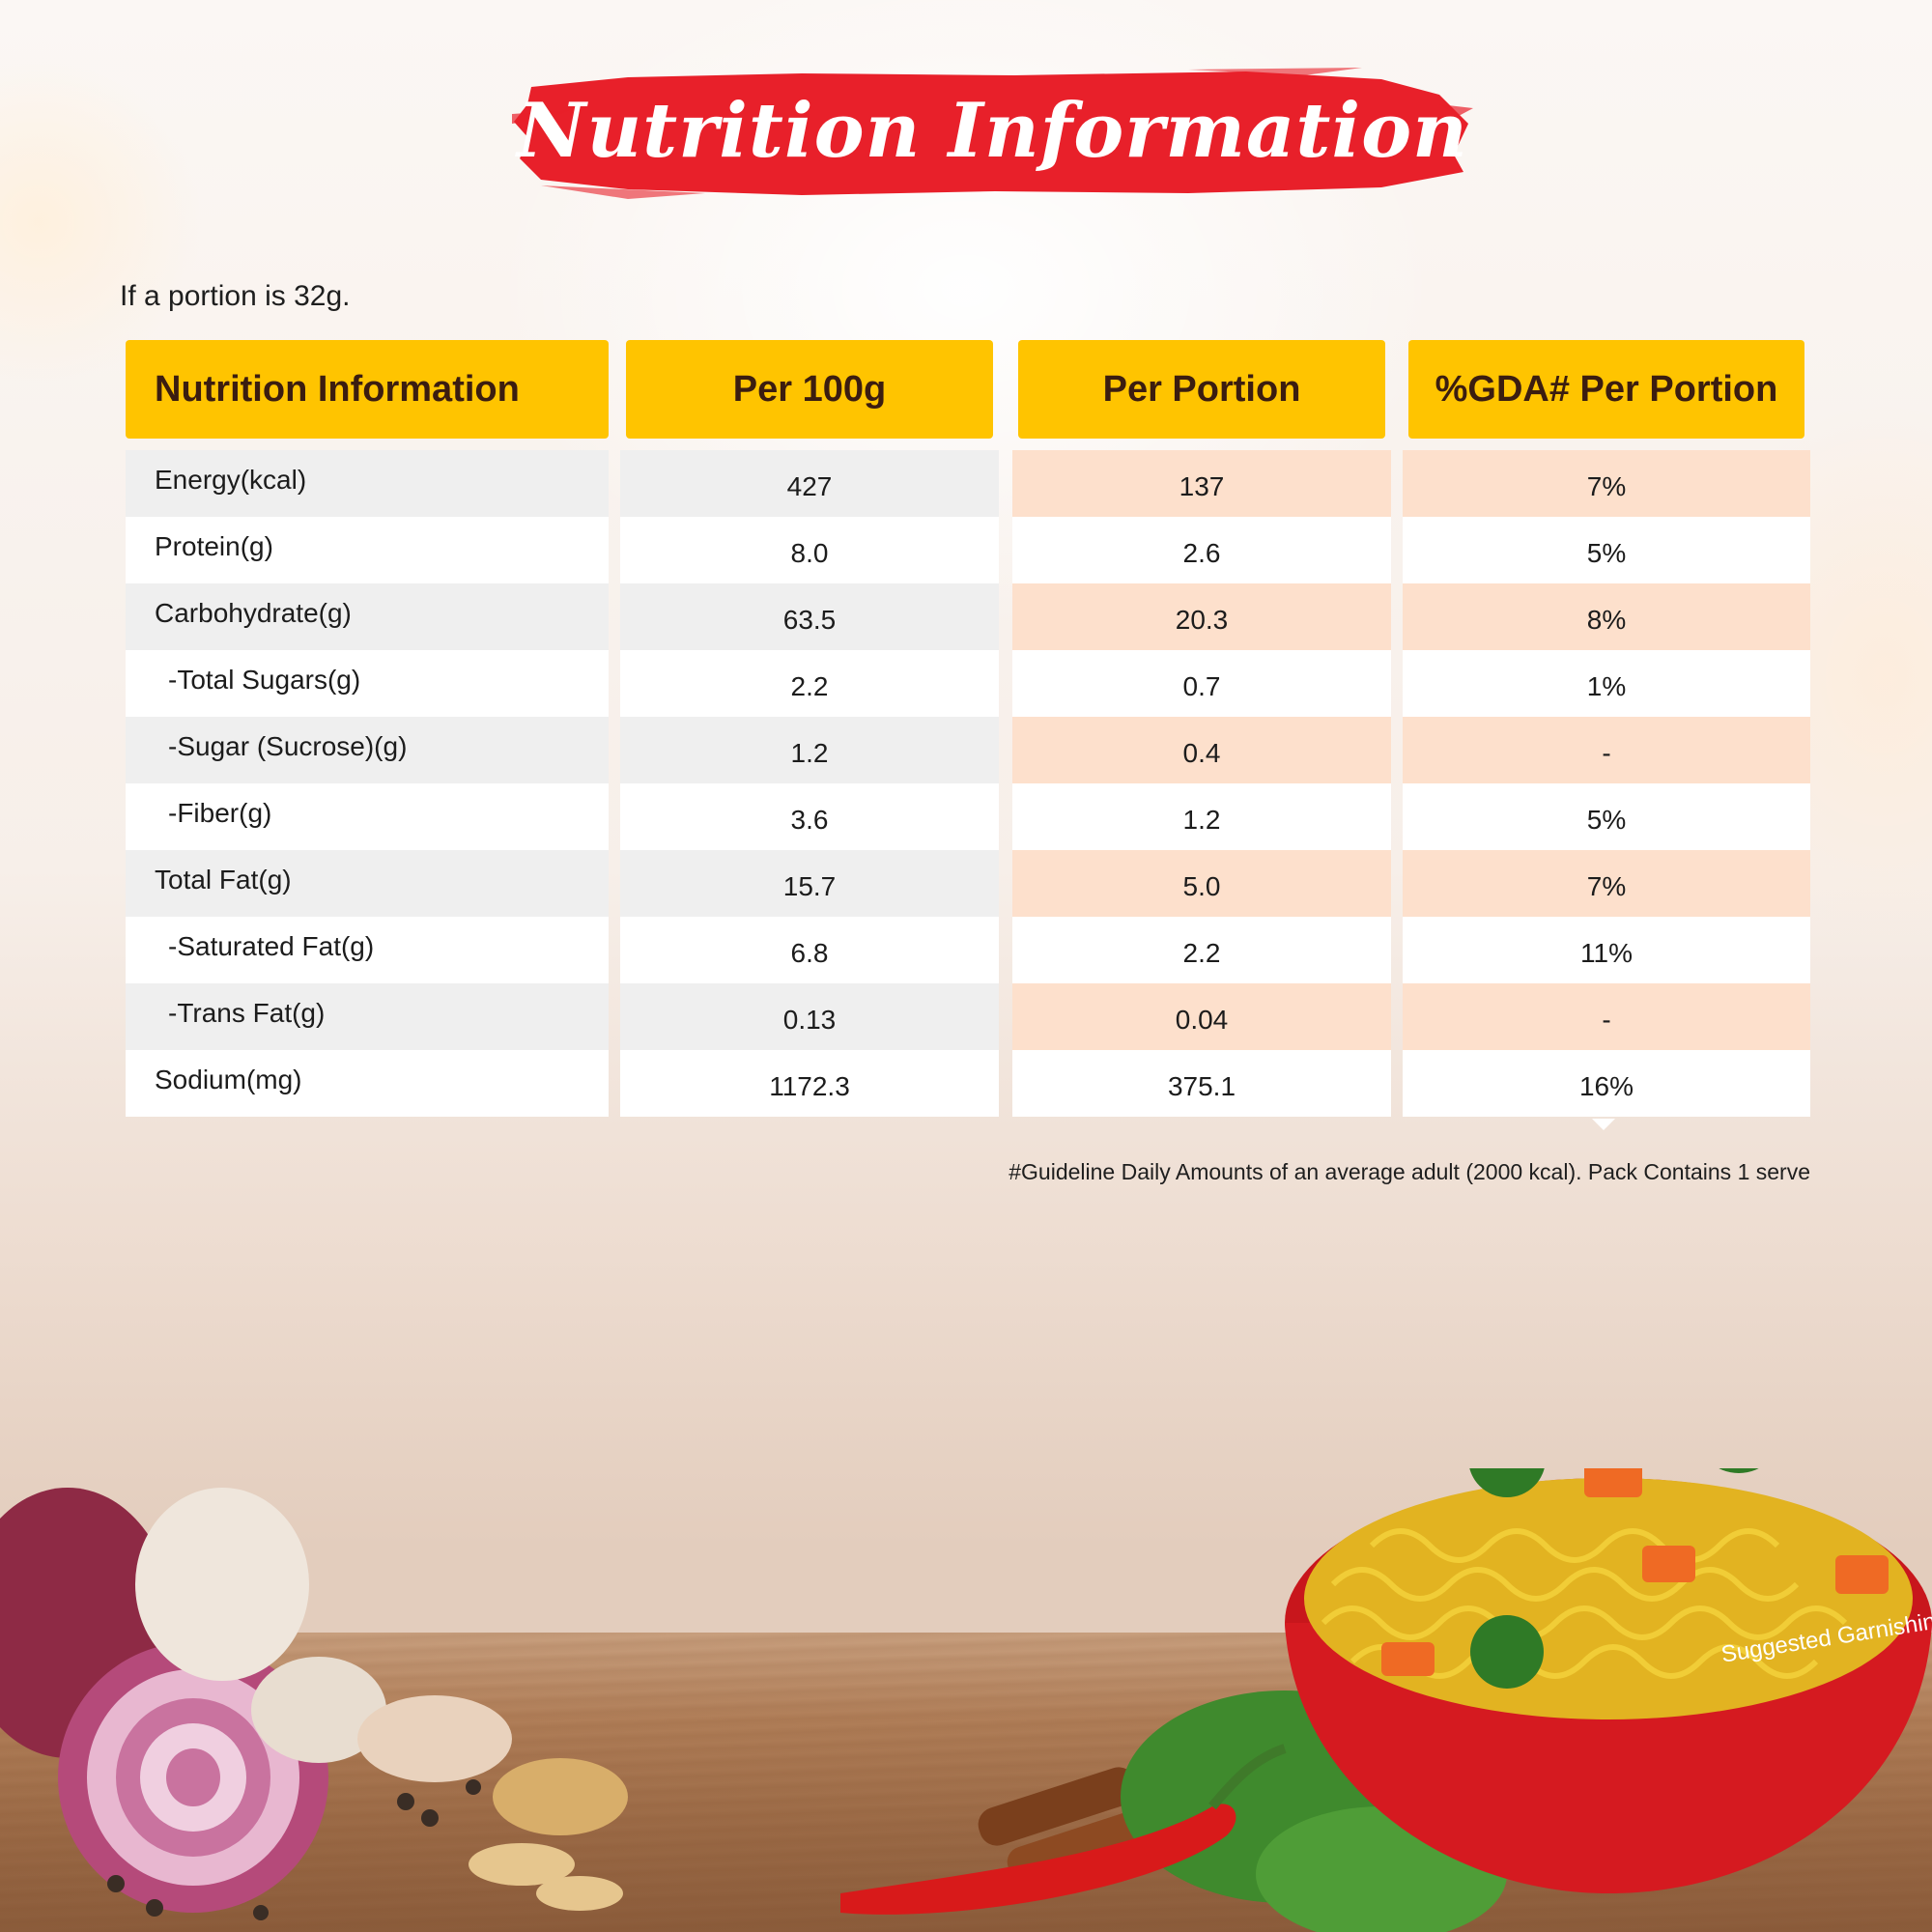 The image size is (1932, 1932). Describe the element at coordinates (367, 750) in the screenshot. I see `nutrient-label: -Sugar (Sucrose)(g)` at that location.